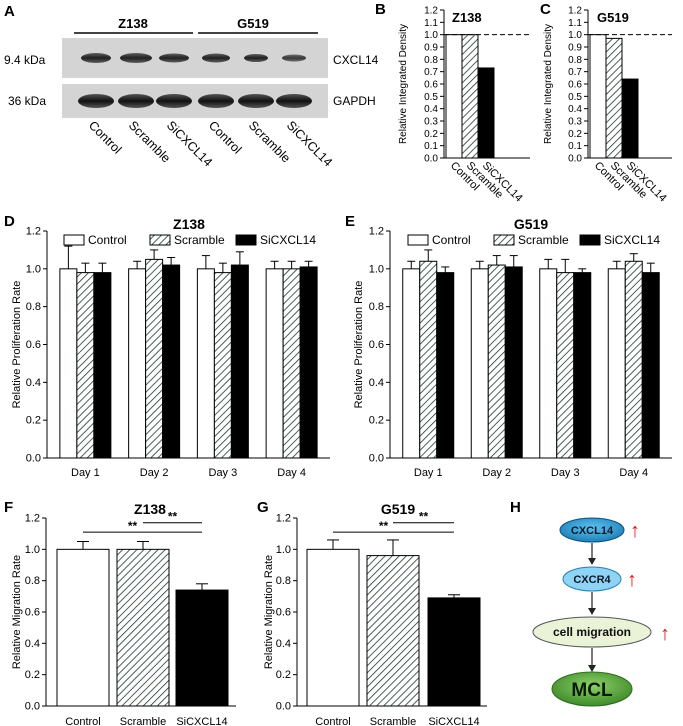 This screenshot has height=726, width=683. I want to click on panel-letter-a: A, so click(9, 11).